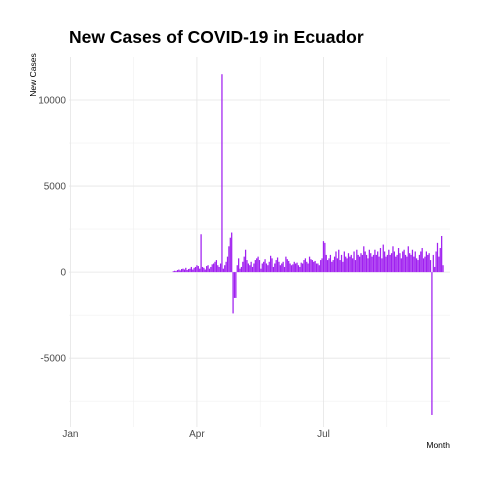 This screenshot has width=480, height=480. What do you see at coordinates (55, 187) in the screenshot?
I see `y-tick-label: 5000` at bounding box center [55, 187].